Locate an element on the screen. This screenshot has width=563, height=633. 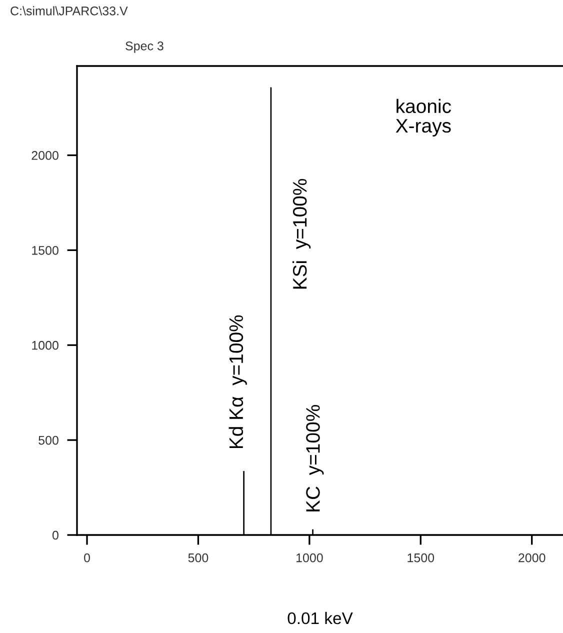
annotation: KSi y=100% is located at coordinates (301, 234).